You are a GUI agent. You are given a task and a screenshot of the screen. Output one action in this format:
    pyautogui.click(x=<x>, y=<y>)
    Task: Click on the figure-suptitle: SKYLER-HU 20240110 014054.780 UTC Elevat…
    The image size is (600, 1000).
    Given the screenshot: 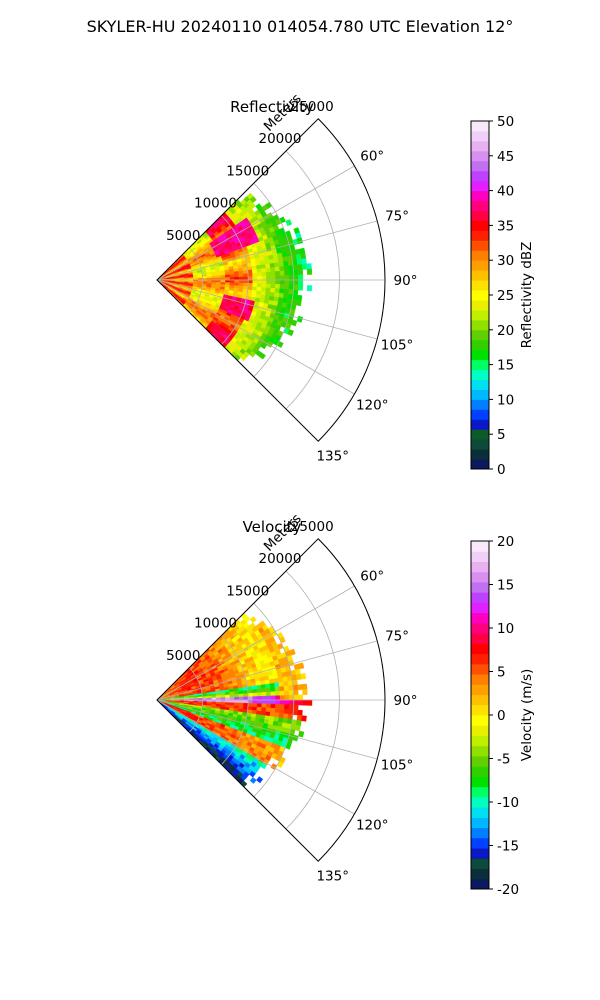 What is the action you would take?
    pyautogui.click(x=300, y=26)
    